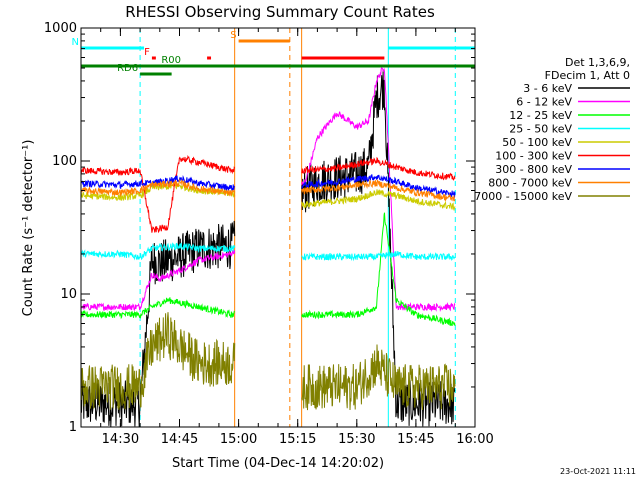  What do you see at coordinates (28, 228) in the screenshot?
I see `y-axis-label: Count Rate (s⁻¹ detector⁻¹)` at bounding box center [28, 228].